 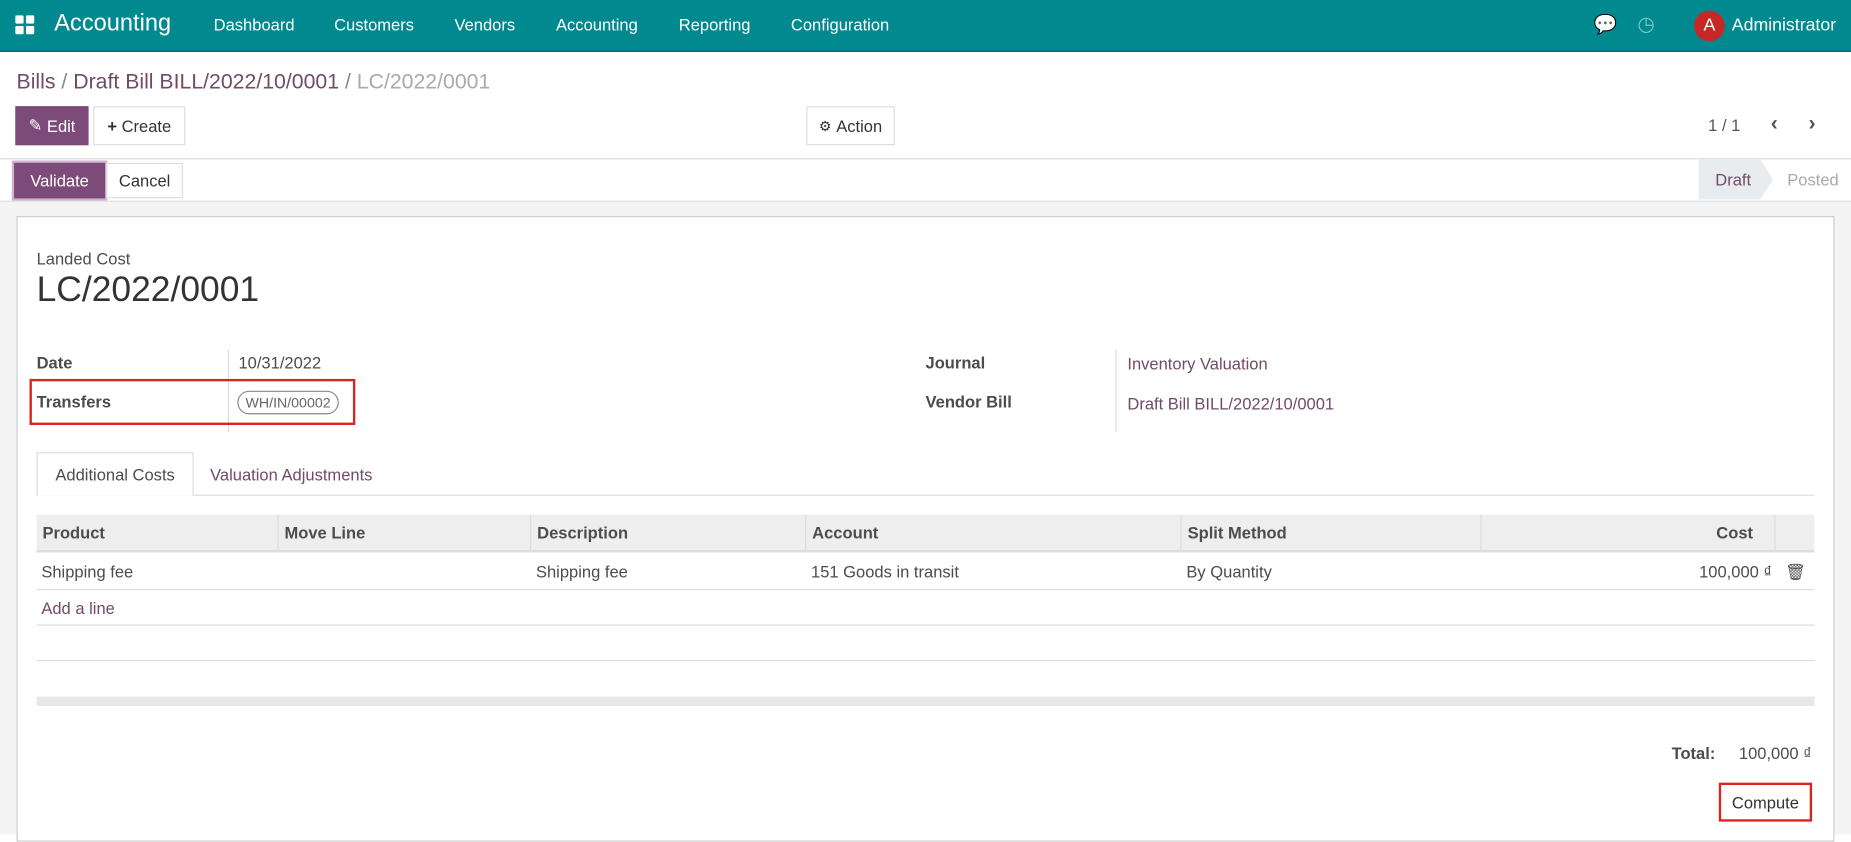 What do you see at coordinates (158, 533) in the screenshot?
I see `col-product: Product` at bounding box center [158, 533].